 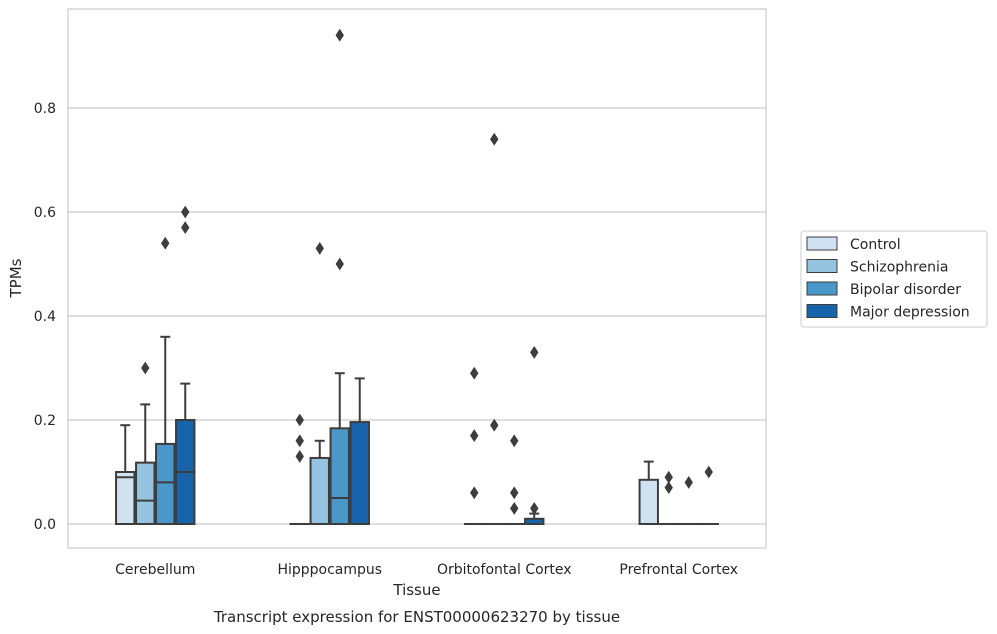 What do you see at coordinates (504, 570) in the screenshot?
I see `x-tick-label: Orbitofontal Cortex` at bounding box center [504, 570].